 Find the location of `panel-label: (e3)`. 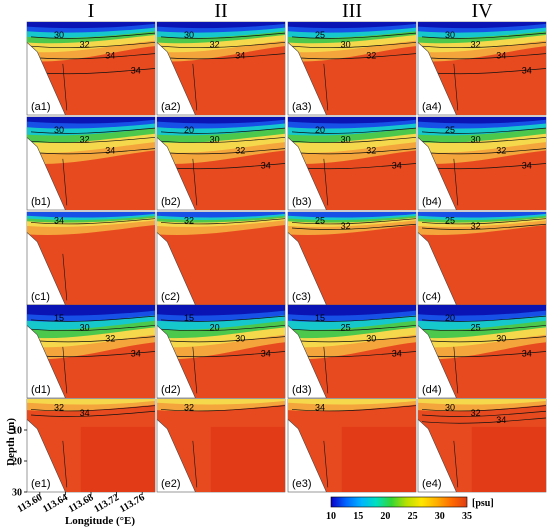

panel-label: (e3) is located at coordinates (302, 484).